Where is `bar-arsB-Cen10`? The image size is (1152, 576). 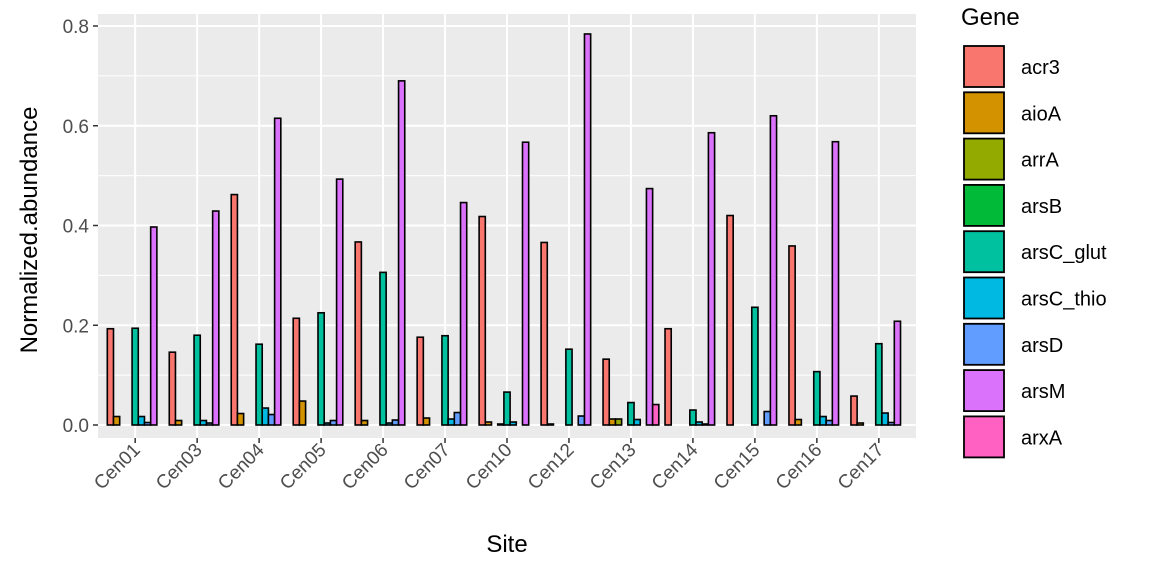
bar-arsB-Cen10 is located at coordinates (500, 424).